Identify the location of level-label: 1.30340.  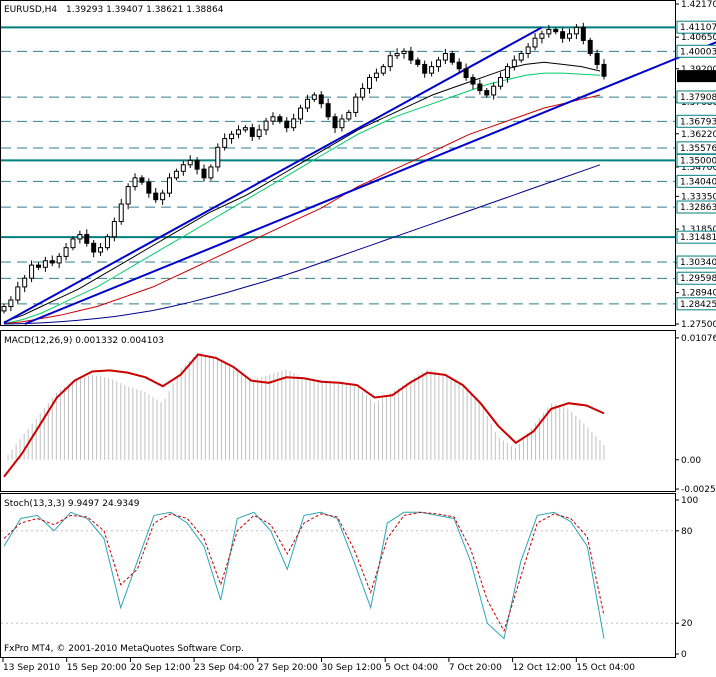
(698, 263).